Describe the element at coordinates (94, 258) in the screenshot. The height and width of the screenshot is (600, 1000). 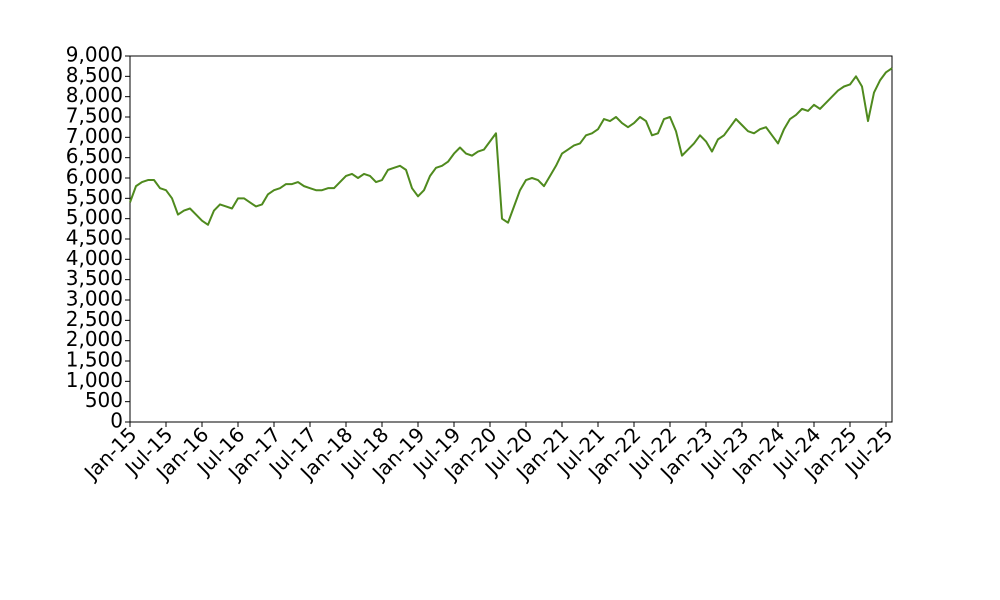
I see `y-tick-label: 4,000` at that location.